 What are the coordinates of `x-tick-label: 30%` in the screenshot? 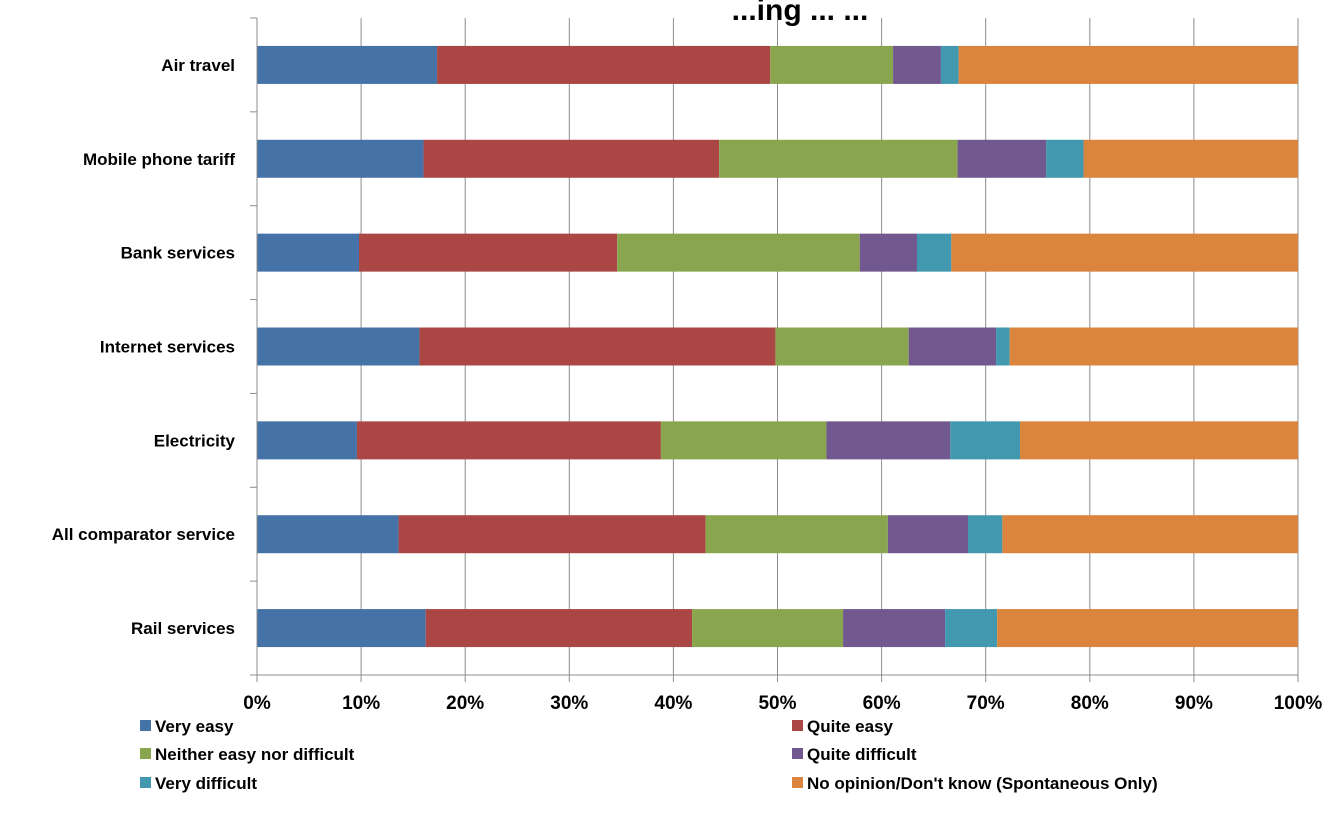 It's located at (569, 703).